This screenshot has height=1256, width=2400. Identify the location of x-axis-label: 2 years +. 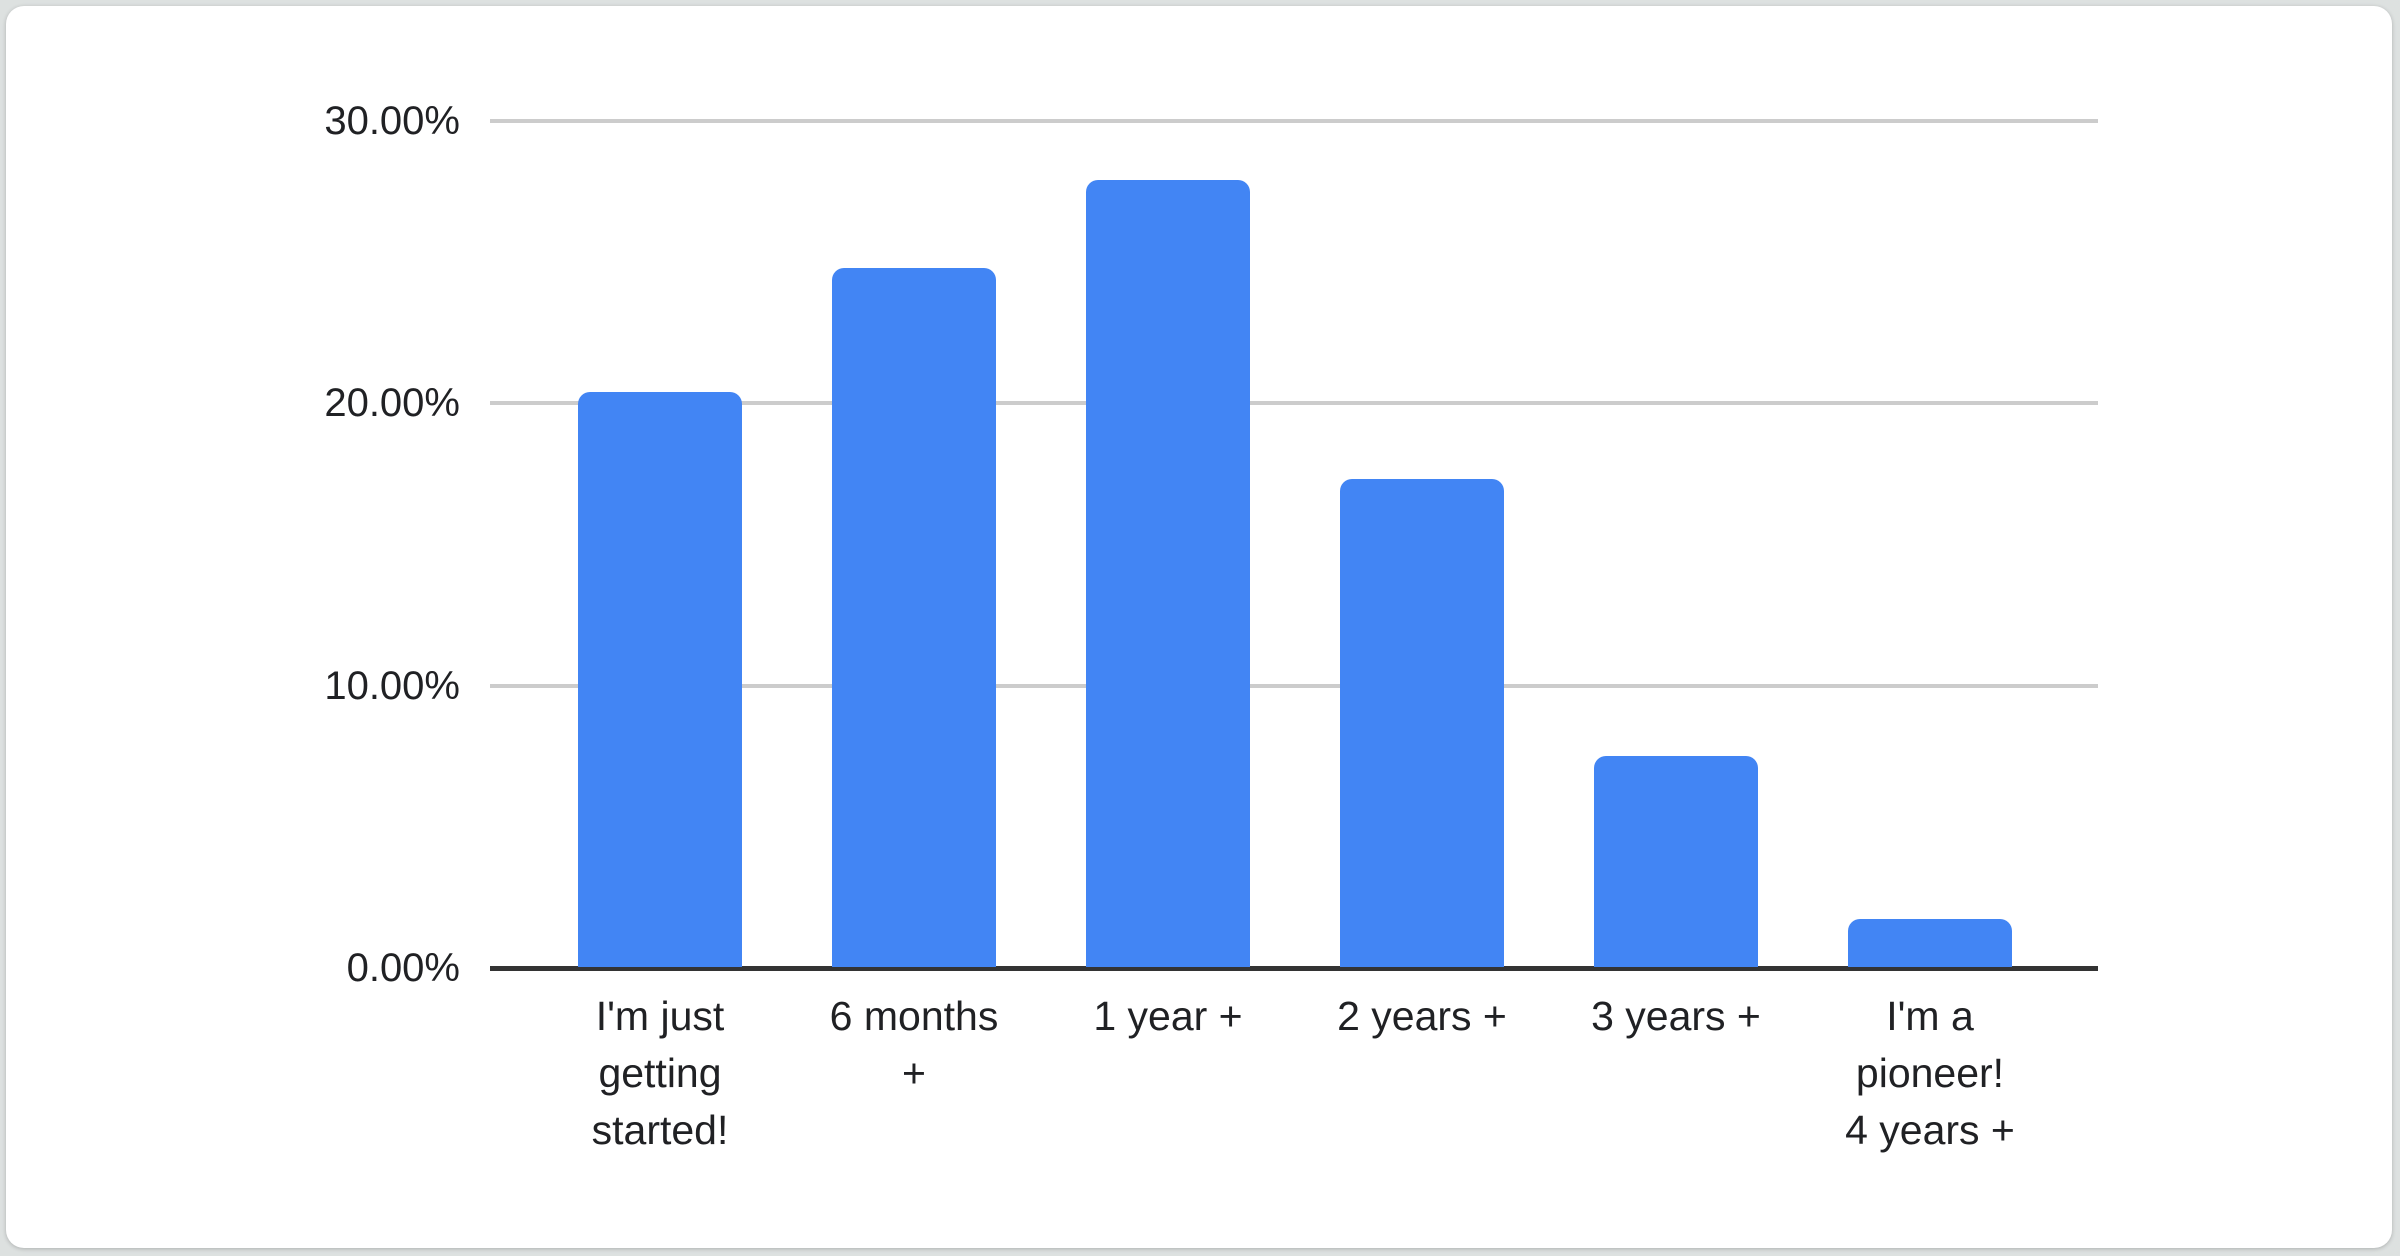
(1422, 1016).